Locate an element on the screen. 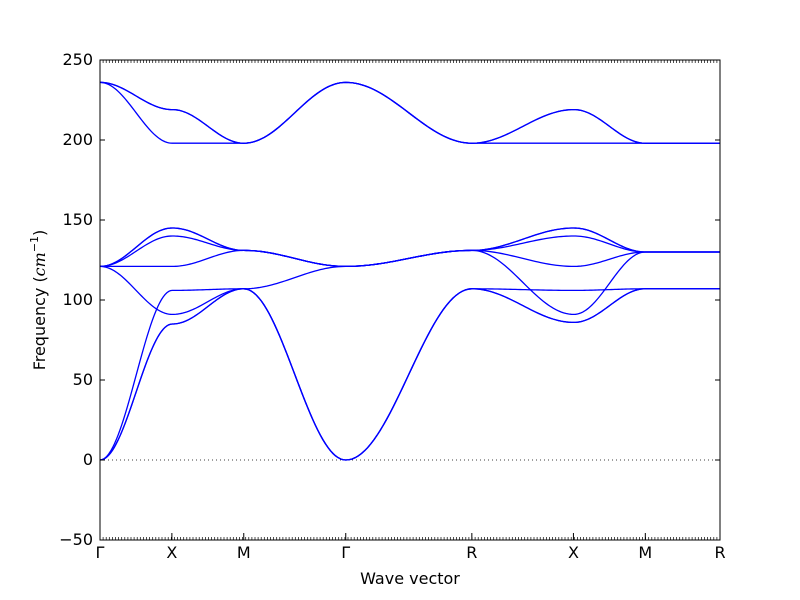 This screenshot has width=800, height=600. y-tick-label: 250 is located at coordinates (77, 59).